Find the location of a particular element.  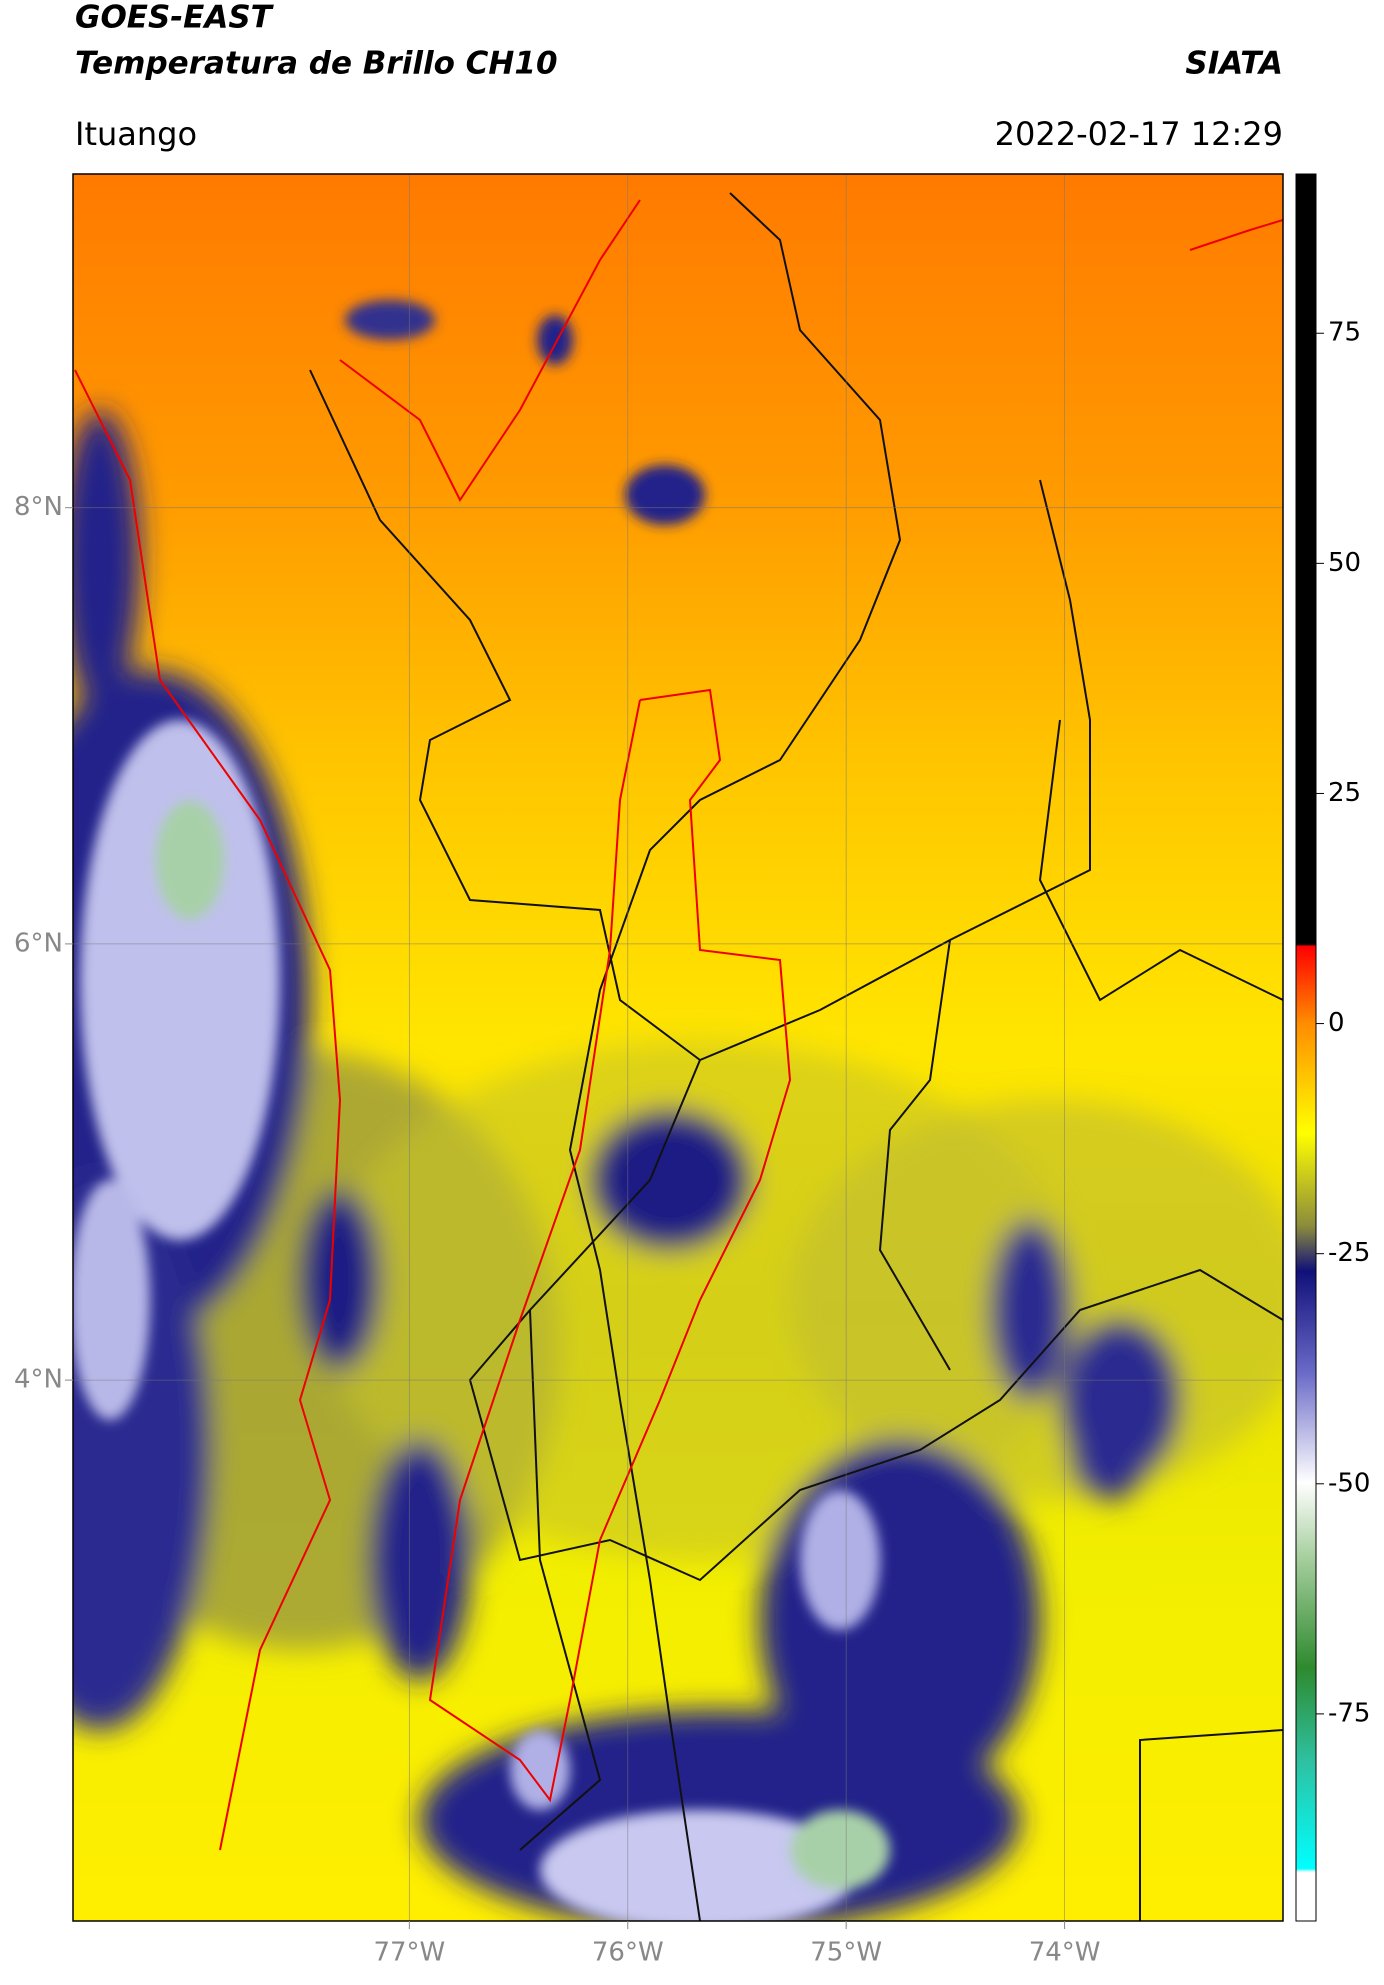

colorbar-tick-label: -50 is located at coordinates (1349, 1483).